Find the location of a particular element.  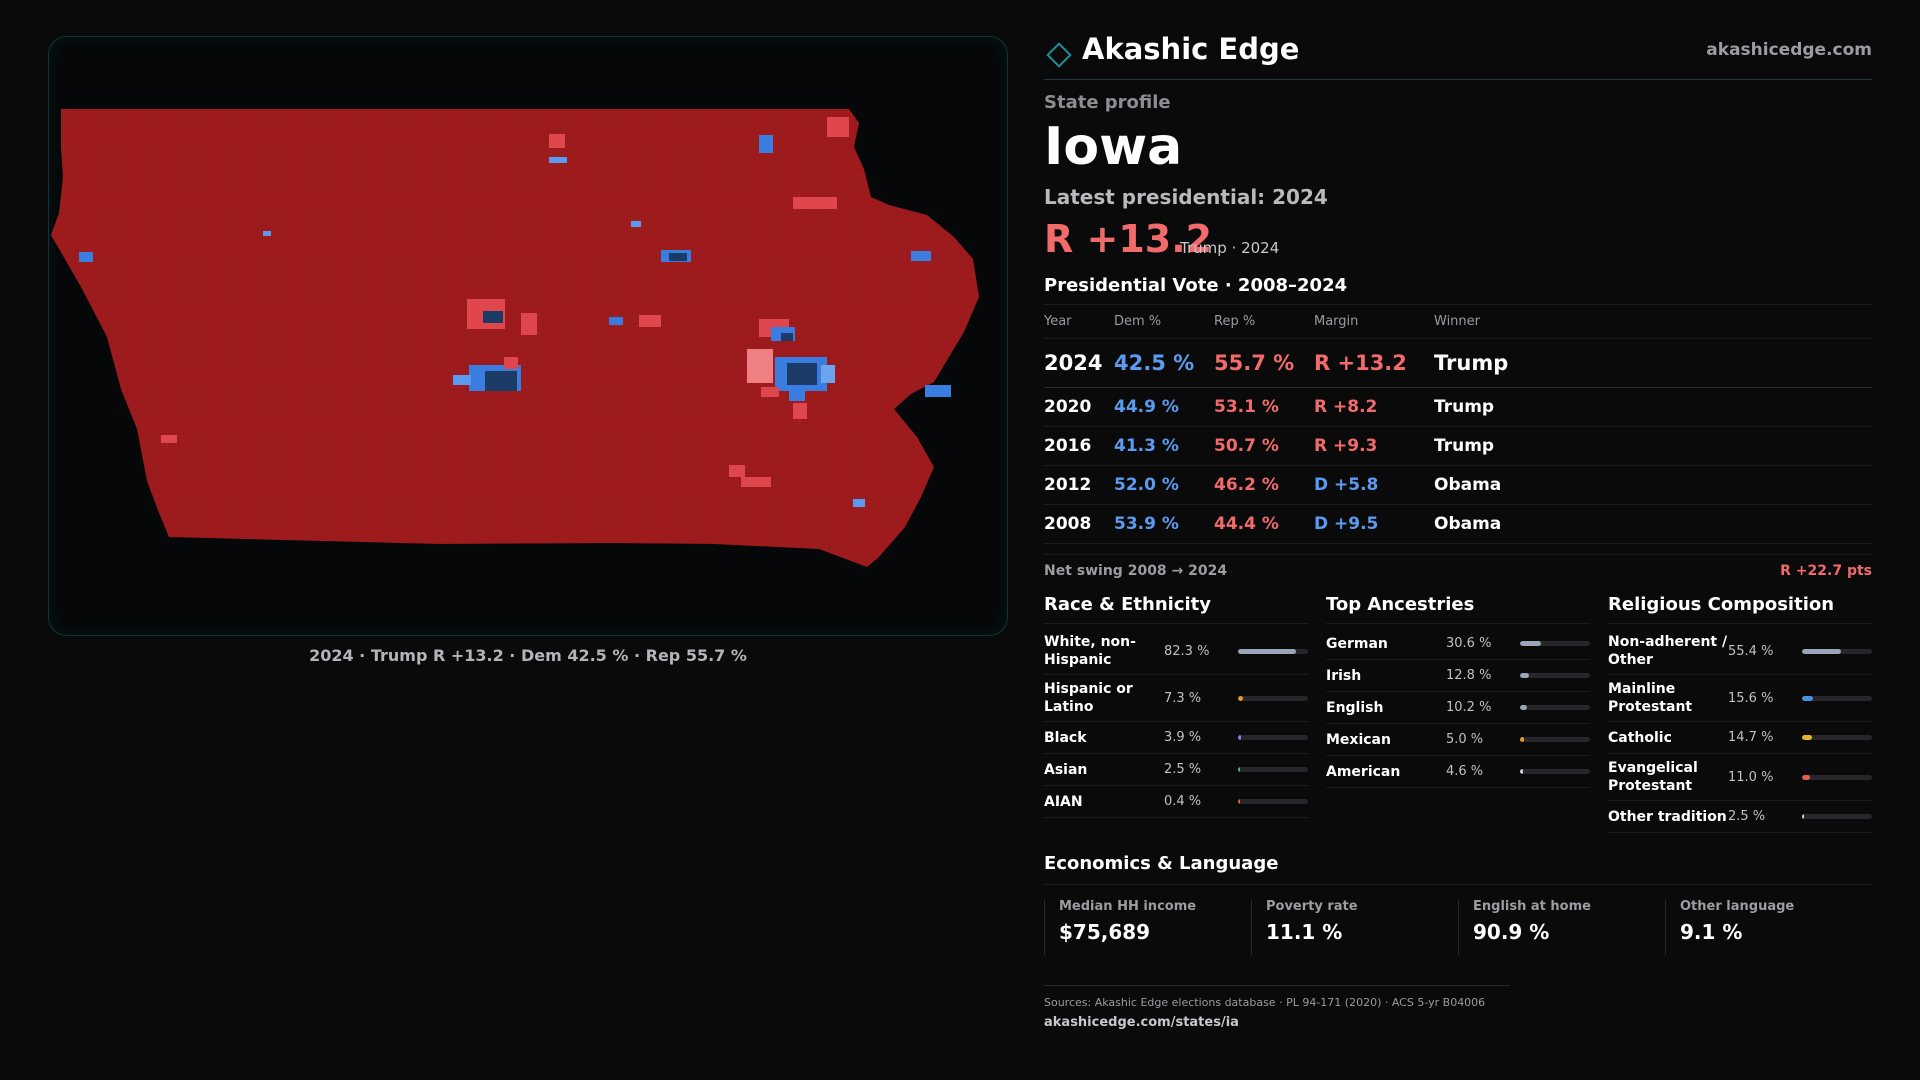

cell-dem: 44.9 % is located at coordinates (1164, 407).